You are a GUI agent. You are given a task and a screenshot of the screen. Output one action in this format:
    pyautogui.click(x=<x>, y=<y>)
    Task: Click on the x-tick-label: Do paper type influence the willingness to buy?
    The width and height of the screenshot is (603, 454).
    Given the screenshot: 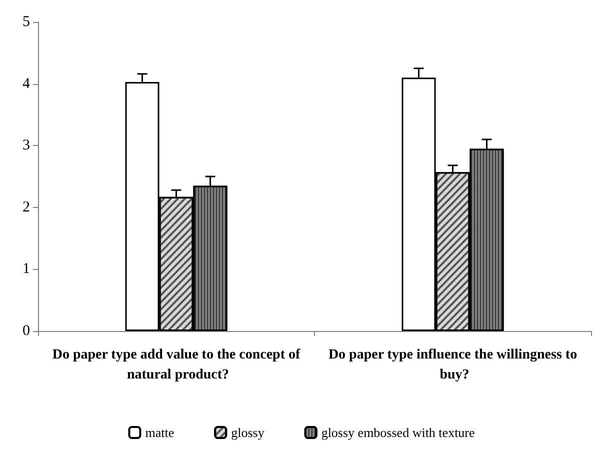 What is the action you would take?
    pyautogui.click(x=453, y=365)
    